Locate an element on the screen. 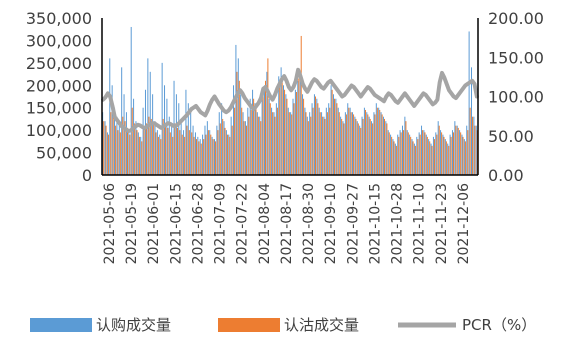 Image resolution: width=562 pixels, height=342 pixels. x-tick-label: 2021-10-15 is located at coordinates (375, 223).